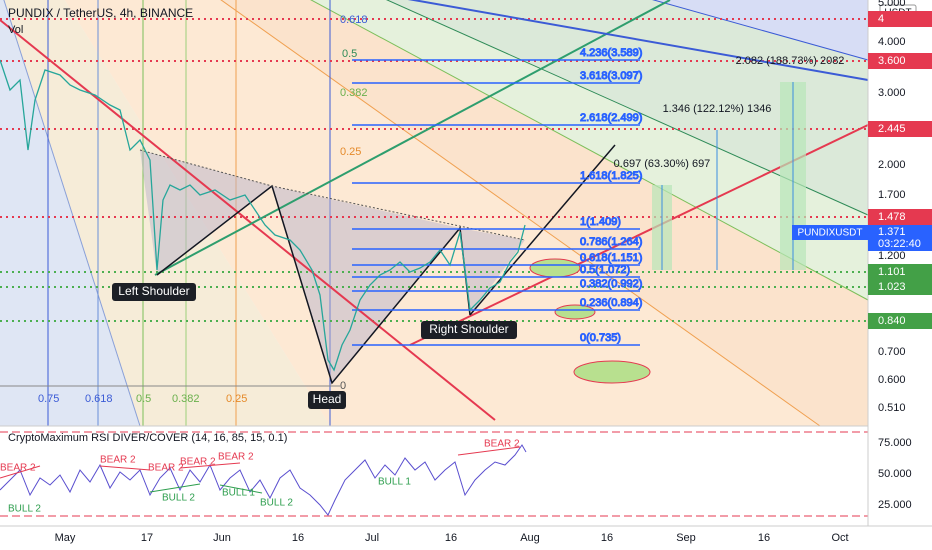 The image size is (932, 550). I want to click on price-tick: 1.200, so click(892, 256).